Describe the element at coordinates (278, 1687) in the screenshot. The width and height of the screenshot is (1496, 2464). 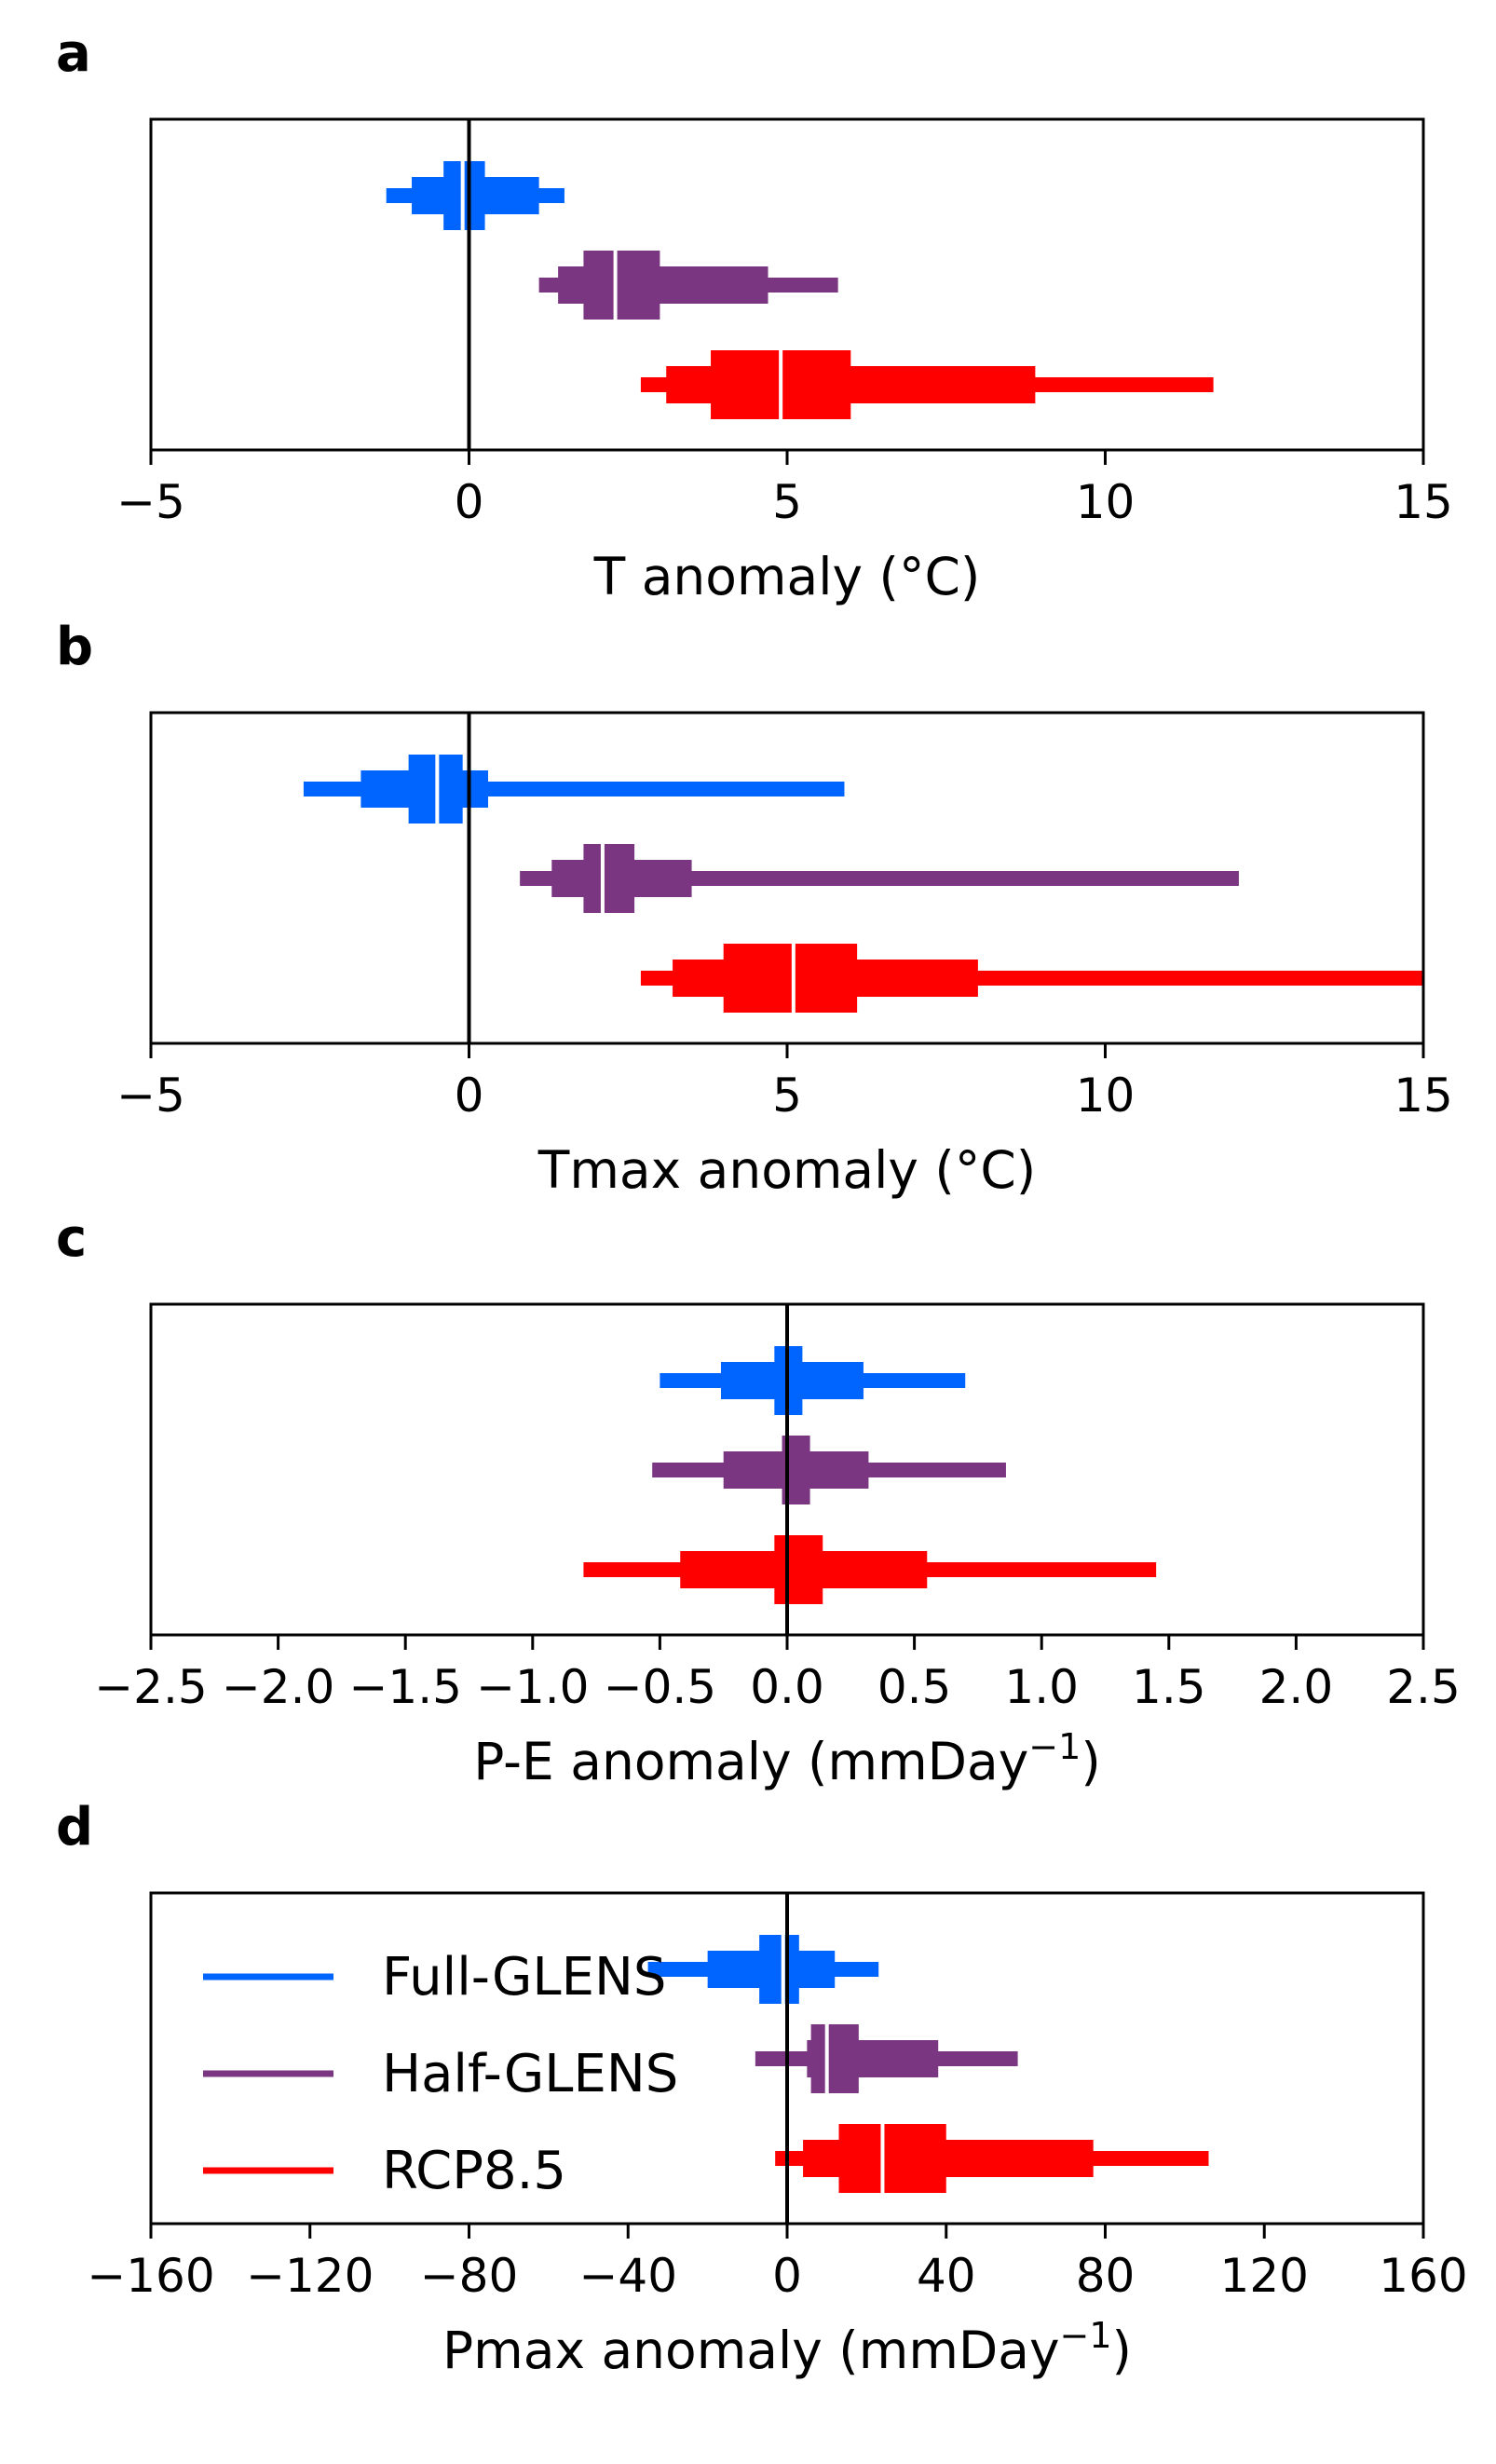
I see `x-tick-label: −2.0` at that location.